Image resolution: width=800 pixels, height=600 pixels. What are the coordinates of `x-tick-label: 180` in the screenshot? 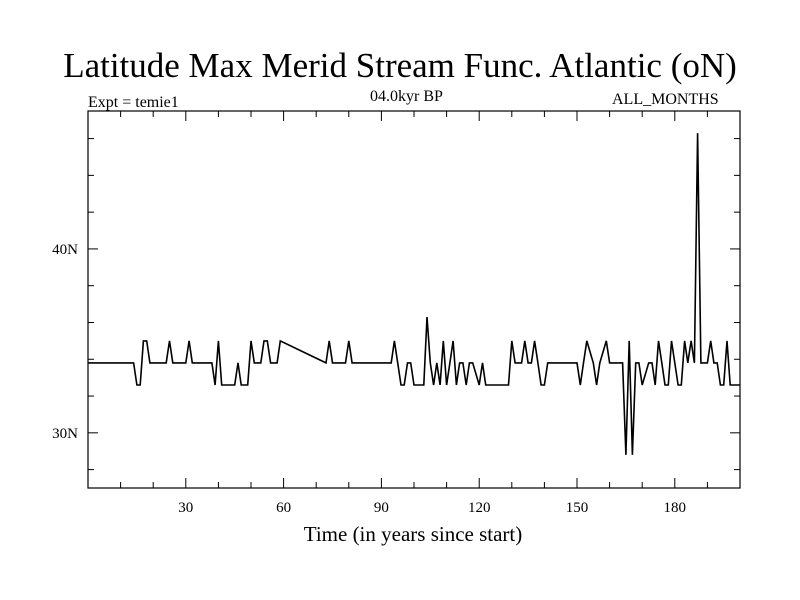 It's located at (675, 508).